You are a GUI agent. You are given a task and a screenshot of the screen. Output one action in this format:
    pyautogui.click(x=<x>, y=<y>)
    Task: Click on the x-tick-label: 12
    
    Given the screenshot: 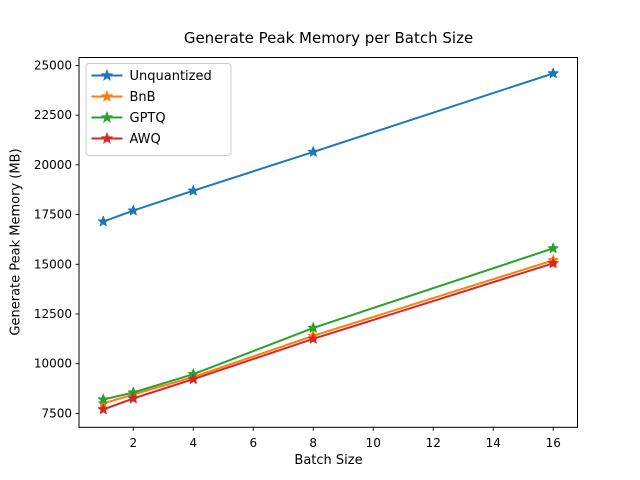 What is the action you would take?
    pyautogui.click(x=433, y=443)
    